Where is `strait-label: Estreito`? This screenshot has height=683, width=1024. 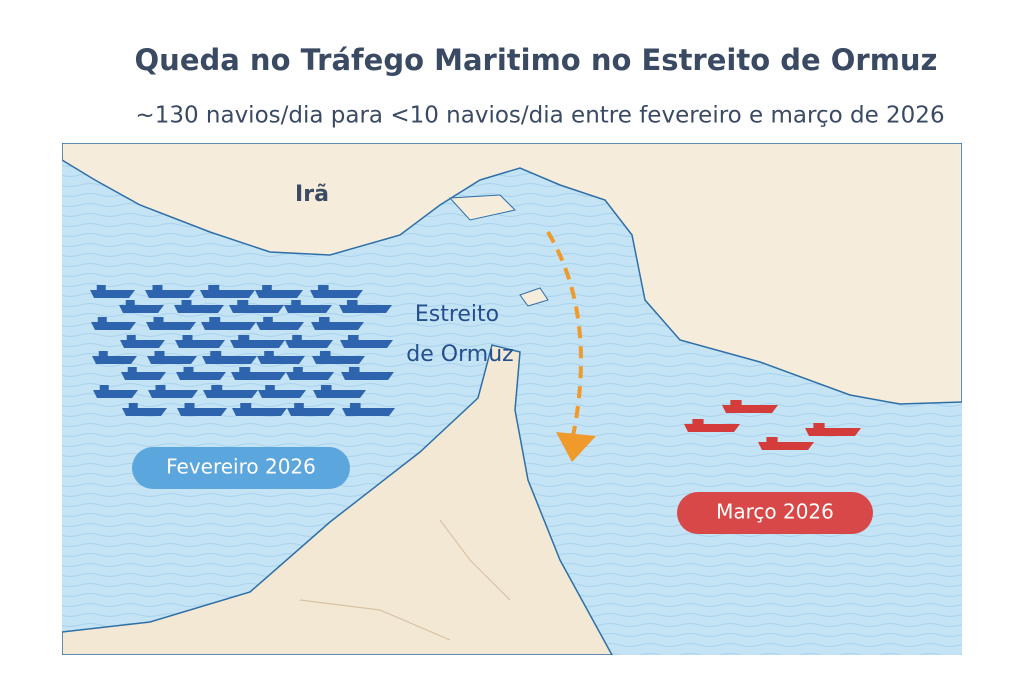 strait-label: Estreito is located at coordinates (457, 314).